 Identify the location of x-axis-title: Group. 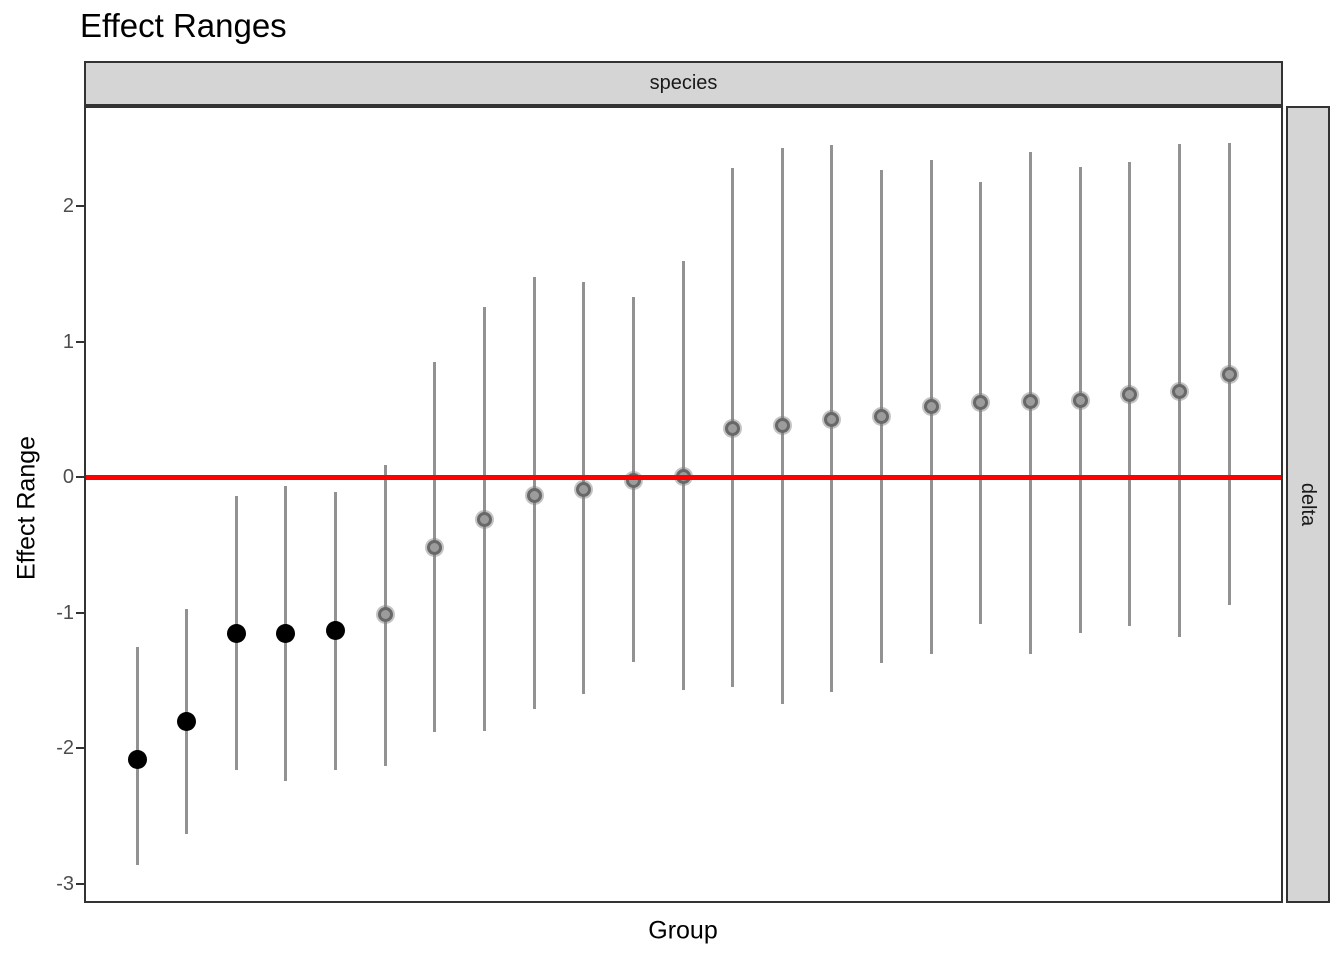
(683, 930).